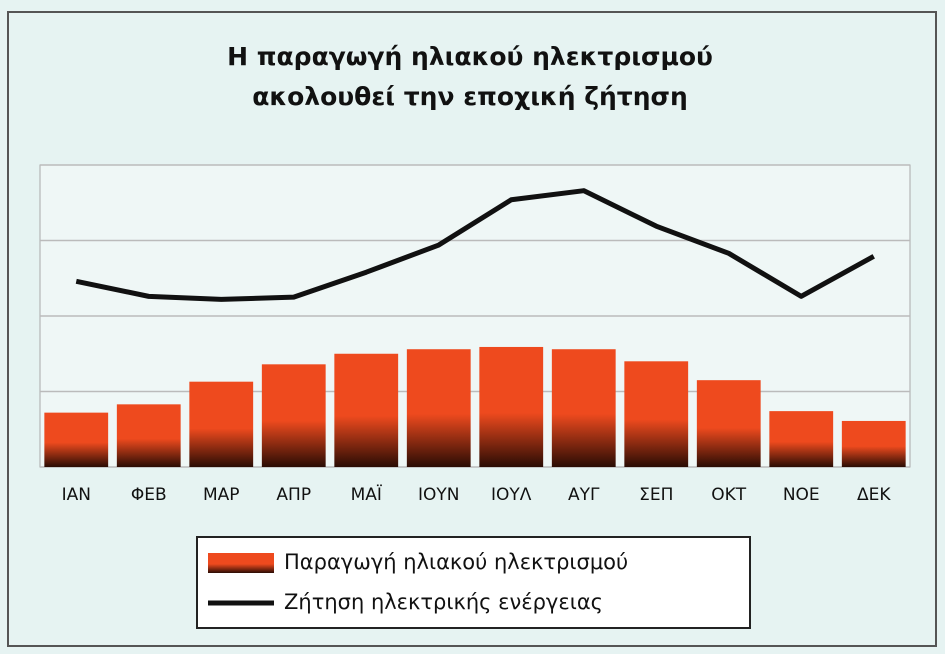  What do you see at coordinates (366, 494) in the screenshot?
I see `x-tick-label: ΜΑΪ` at bounding box center [366, 494].